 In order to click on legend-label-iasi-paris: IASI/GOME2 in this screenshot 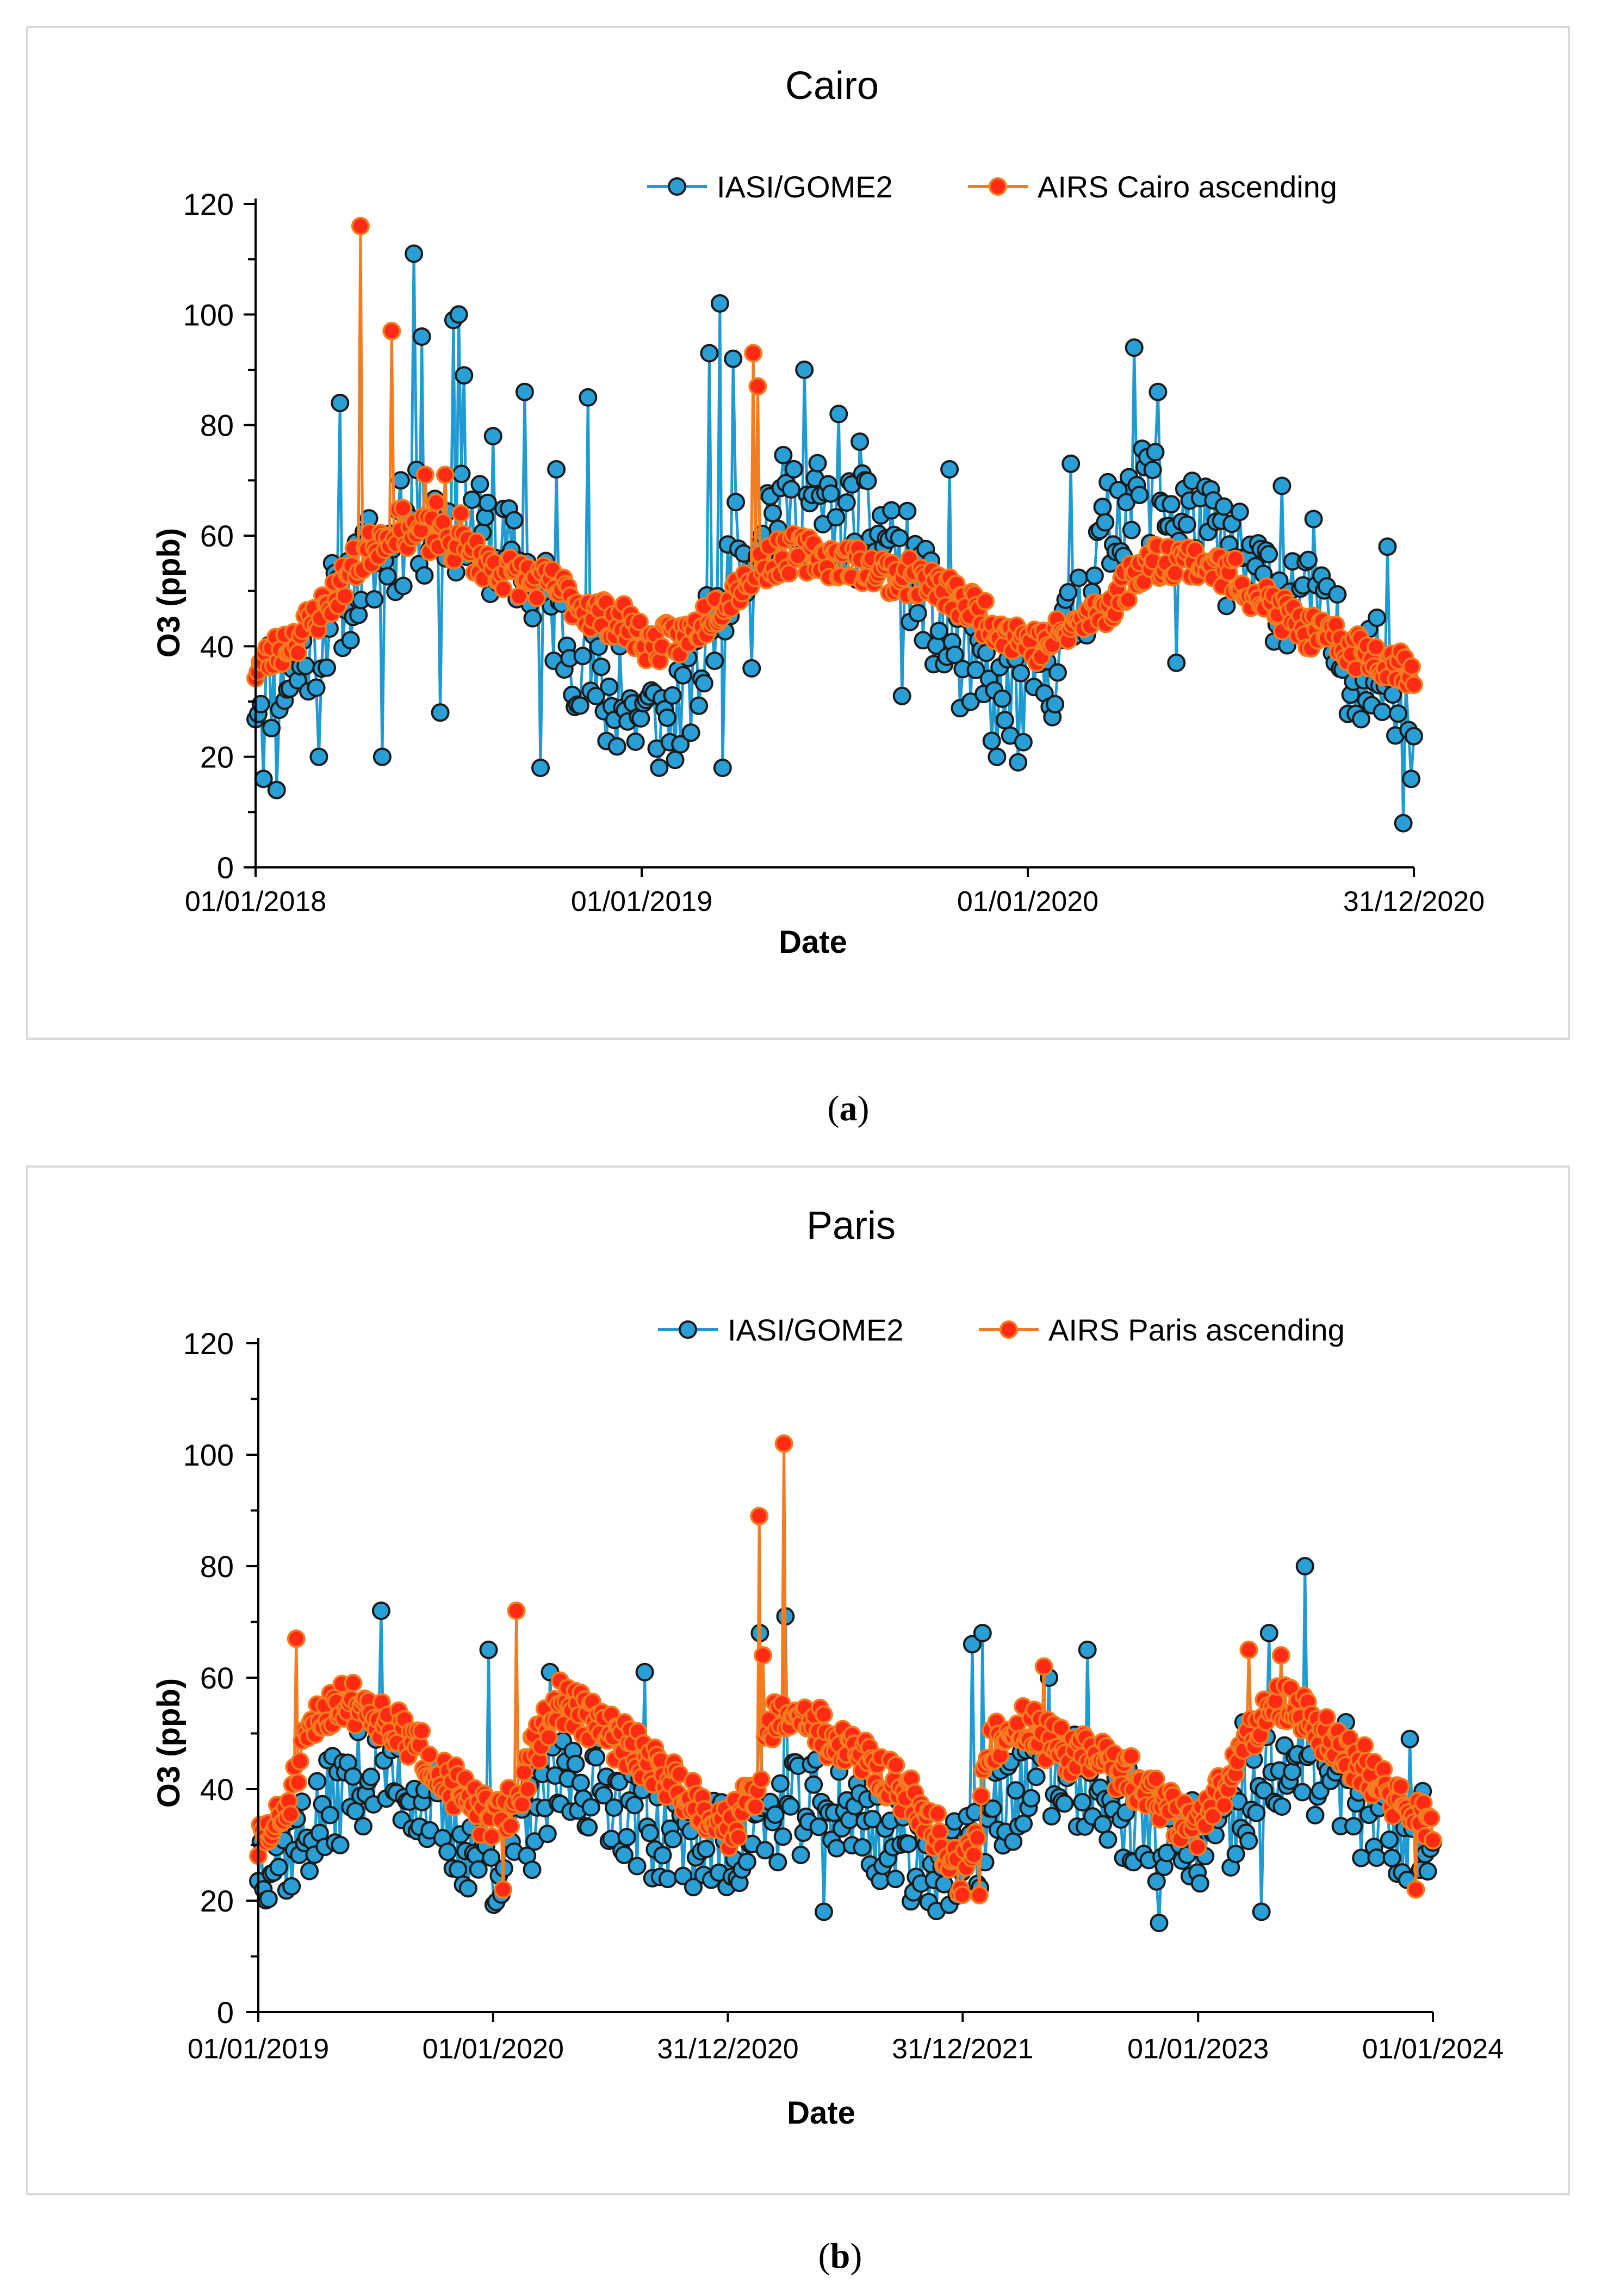, I will do `click(816, 1330)`.